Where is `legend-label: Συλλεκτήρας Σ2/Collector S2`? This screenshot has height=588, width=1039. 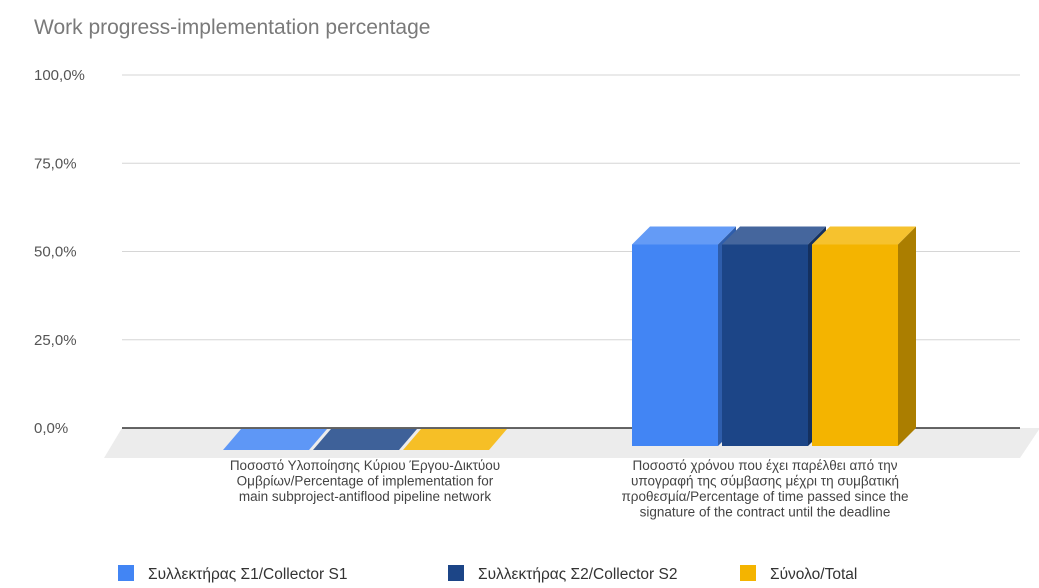 legend-label: Συλλεκτήρας Σ2/Collector S2 is located at coordinates (577, 574).